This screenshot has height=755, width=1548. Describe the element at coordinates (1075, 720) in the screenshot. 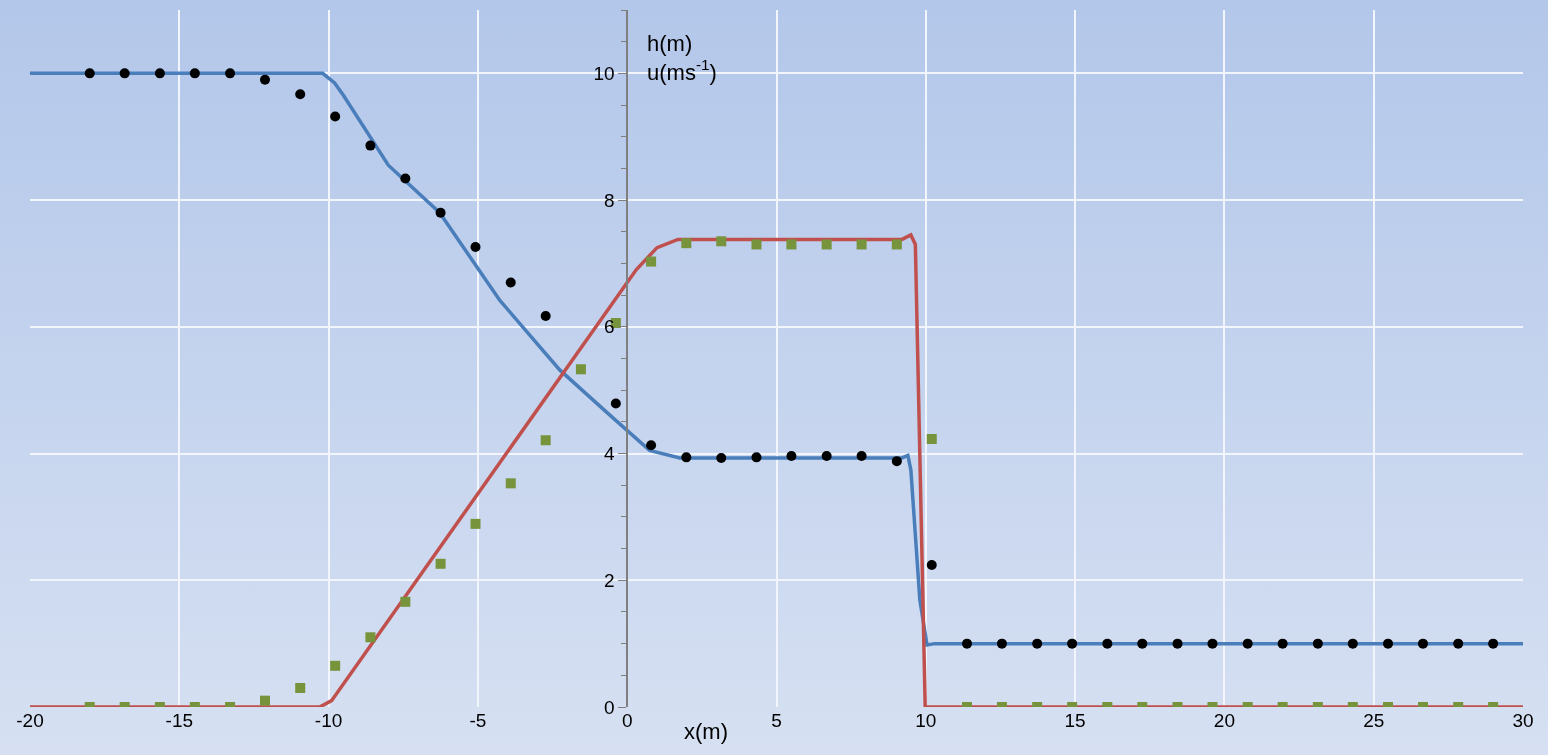

I see `x-tick-label: 15` at that location.